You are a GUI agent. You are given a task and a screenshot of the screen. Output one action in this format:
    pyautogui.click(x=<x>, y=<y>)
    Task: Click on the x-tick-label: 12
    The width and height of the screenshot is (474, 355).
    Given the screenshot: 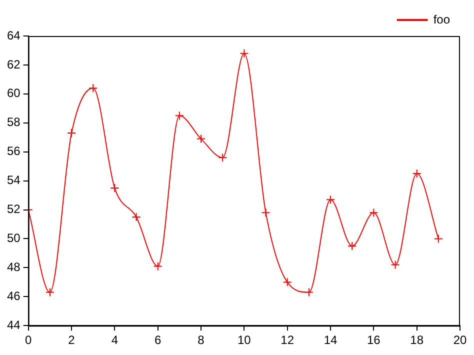 What is the action you would take?
    pyautogui.click(x=287, y=340)
    